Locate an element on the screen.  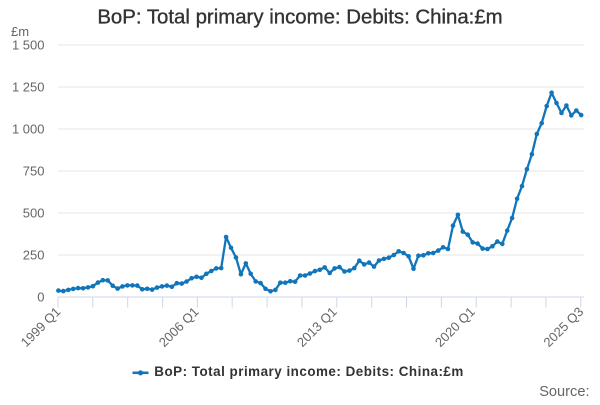
svg-text: 1 000 is located at coordinates (28, 129).